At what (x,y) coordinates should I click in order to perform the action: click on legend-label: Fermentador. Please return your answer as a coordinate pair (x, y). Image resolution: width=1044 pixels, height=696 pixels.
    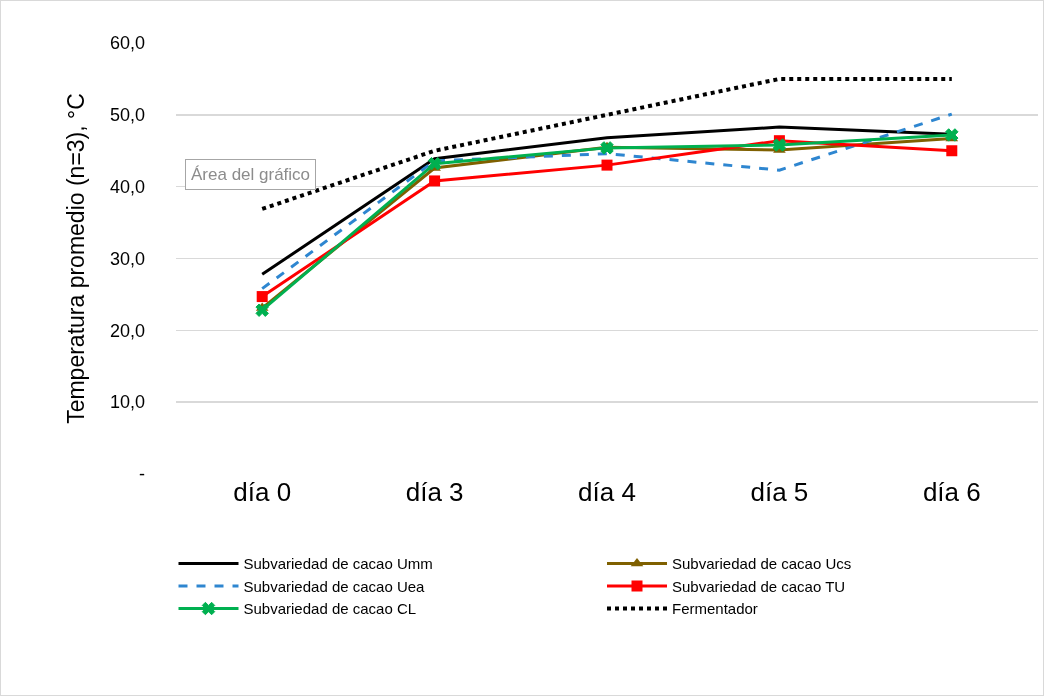
    Looking at the image, I should click on (715, 609).